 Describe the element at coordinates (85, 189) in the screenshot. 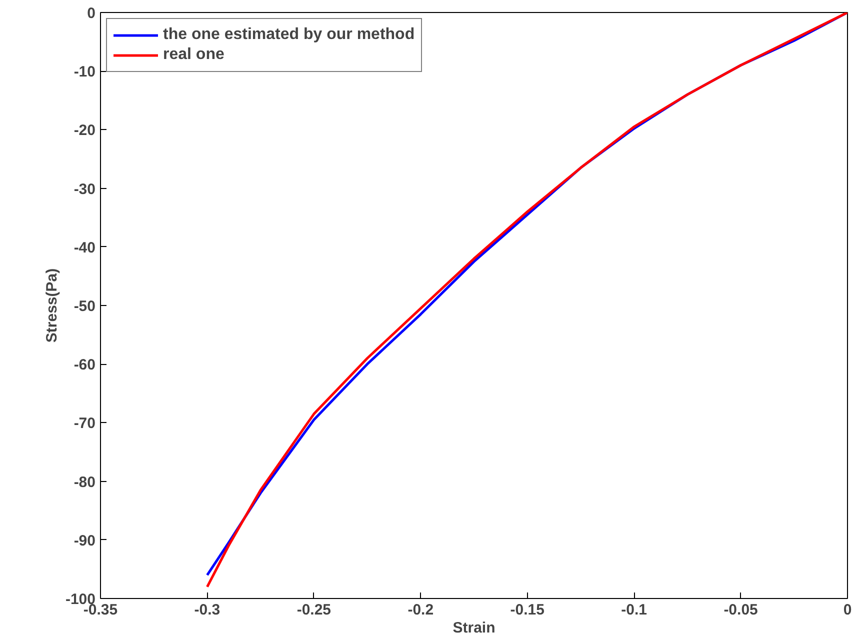

I see `y-tick-label: -30` at that location.